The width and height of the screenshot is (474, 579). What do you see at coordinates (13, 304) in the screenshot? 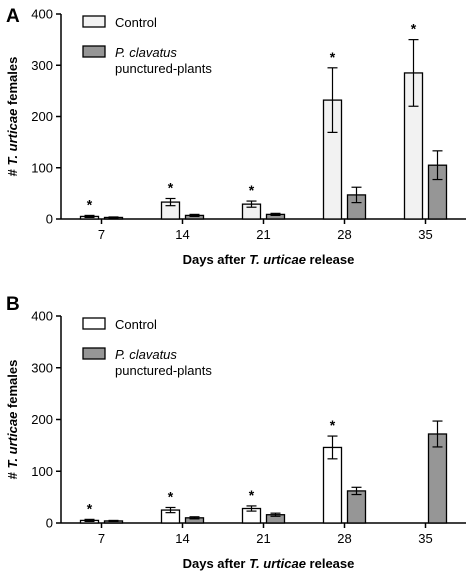
I see `panel-label: B` at bounding box center [13, 304].